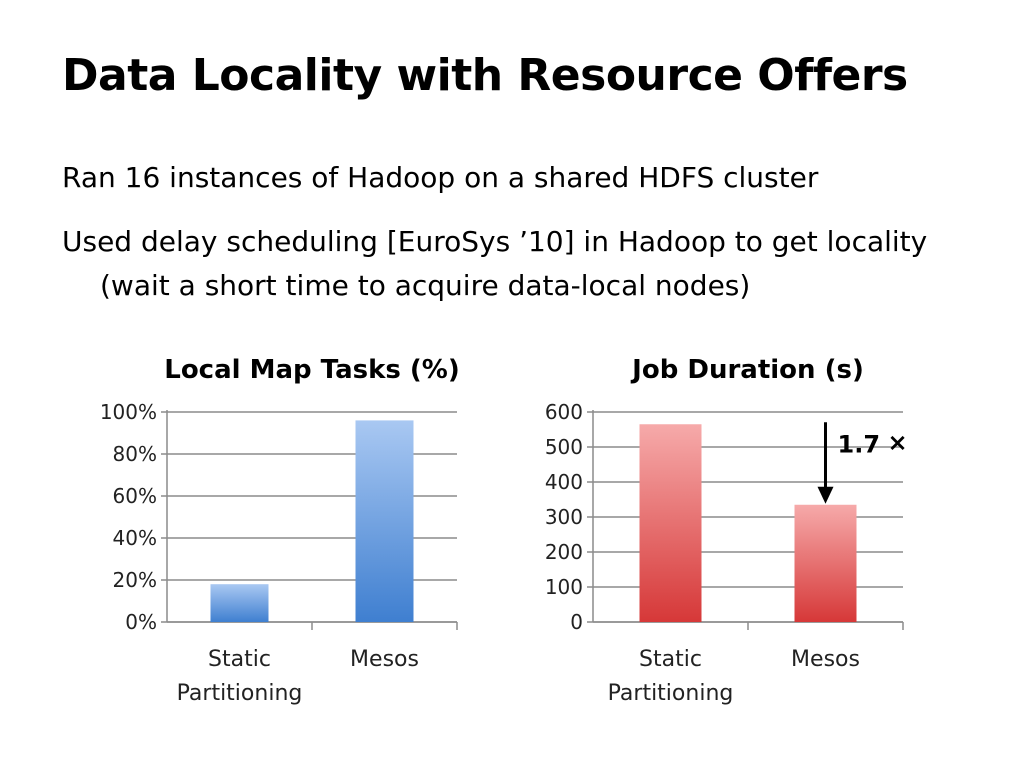  I want to click on y-tick-label: 600, so click(564, 412).